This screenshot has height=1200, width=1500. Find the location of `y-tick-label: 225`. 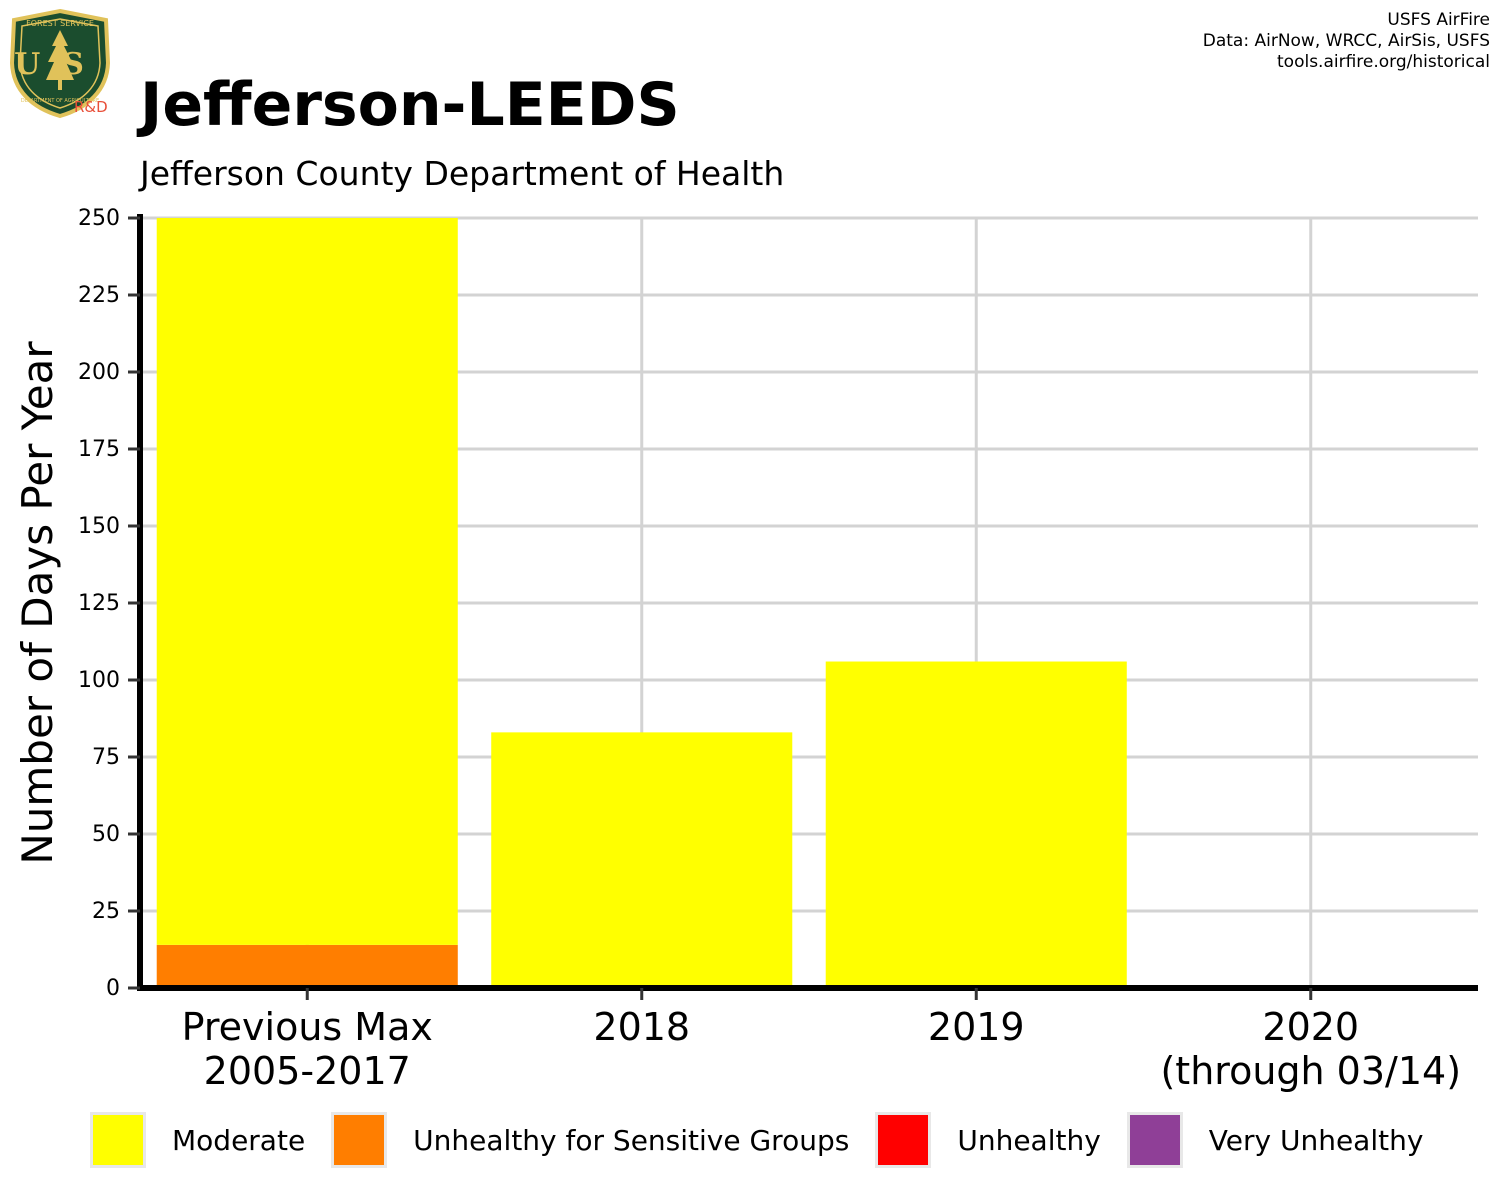

y-tick-label: 225 is located at coordinates (99, 295).